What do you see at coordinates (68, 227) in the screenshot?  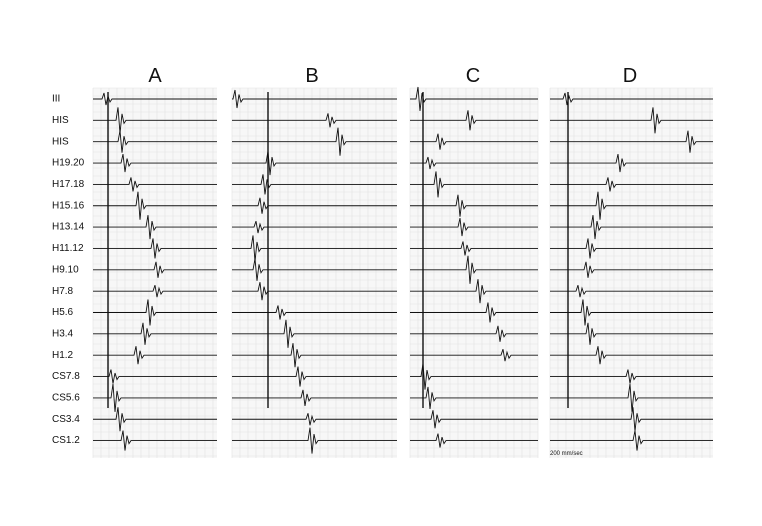 I see `channel-label: H13.14` at bounding box center [68, 227].